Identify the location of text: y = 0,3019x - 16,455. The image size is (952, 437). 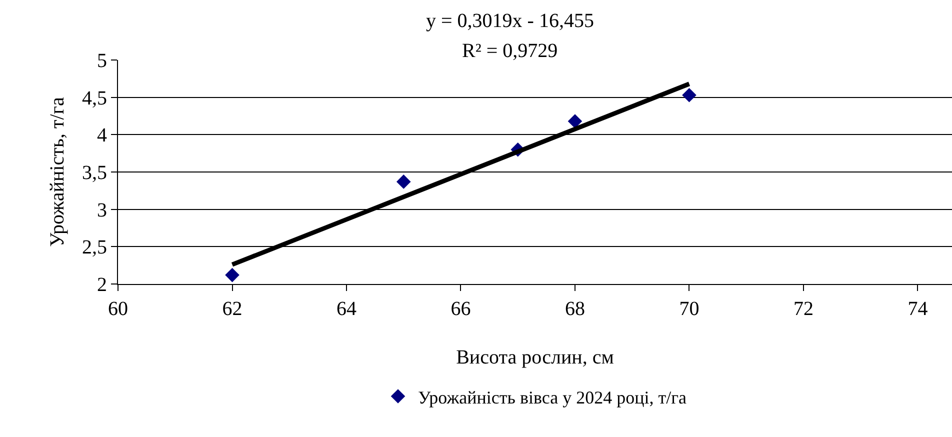
(510, 21).